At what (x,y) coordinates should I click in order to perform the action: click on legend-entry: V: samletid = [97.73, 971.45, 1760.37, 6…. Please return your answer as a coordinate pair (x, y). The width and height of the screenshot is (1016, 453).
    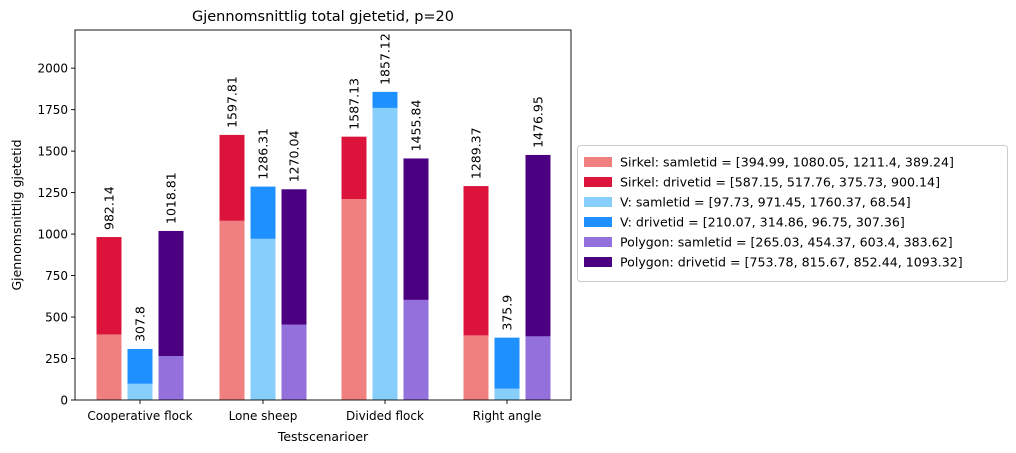
    Looking at the image, I should click on (765, 202).